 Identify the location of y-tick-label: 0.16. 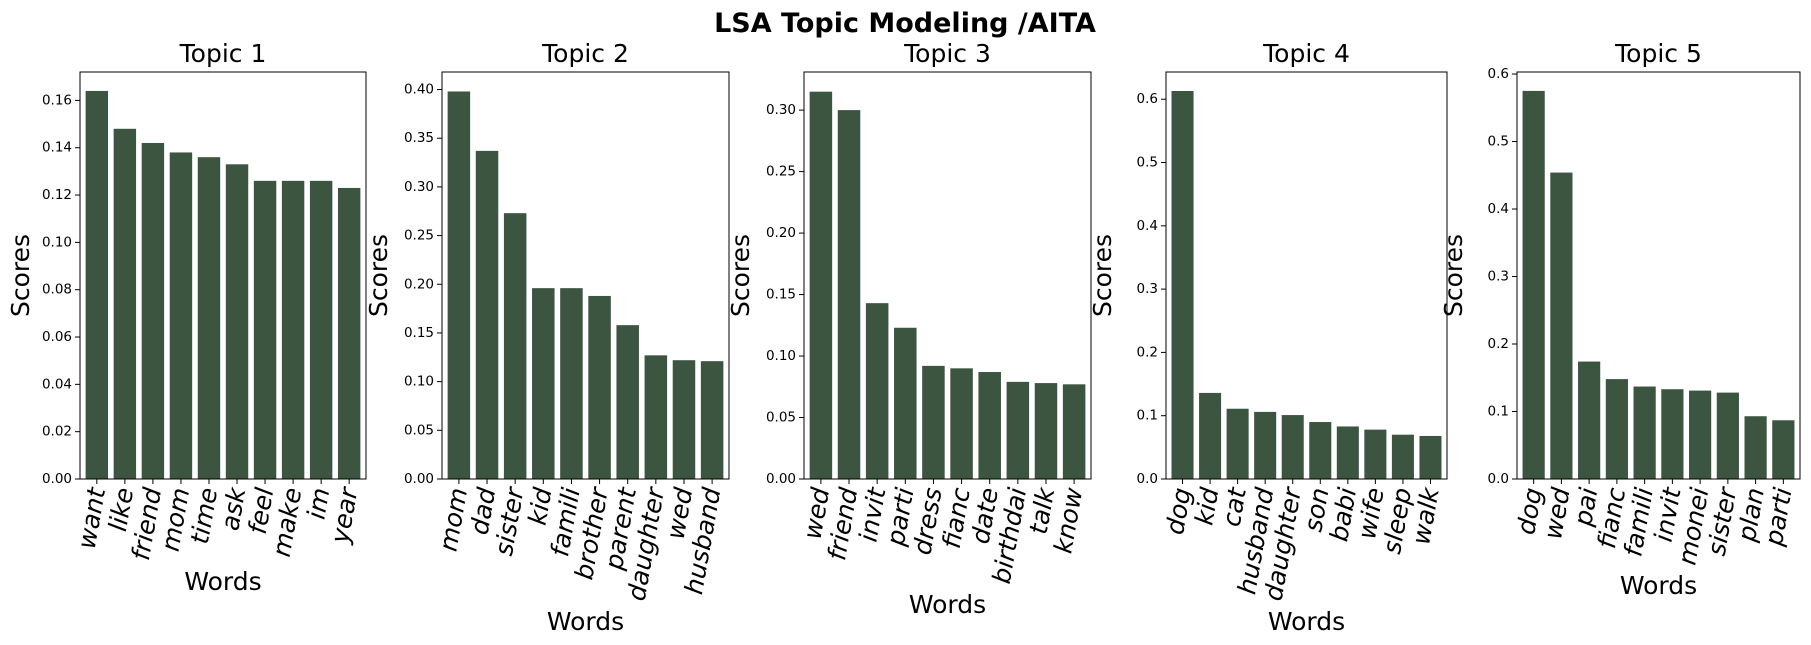
(57, 100).